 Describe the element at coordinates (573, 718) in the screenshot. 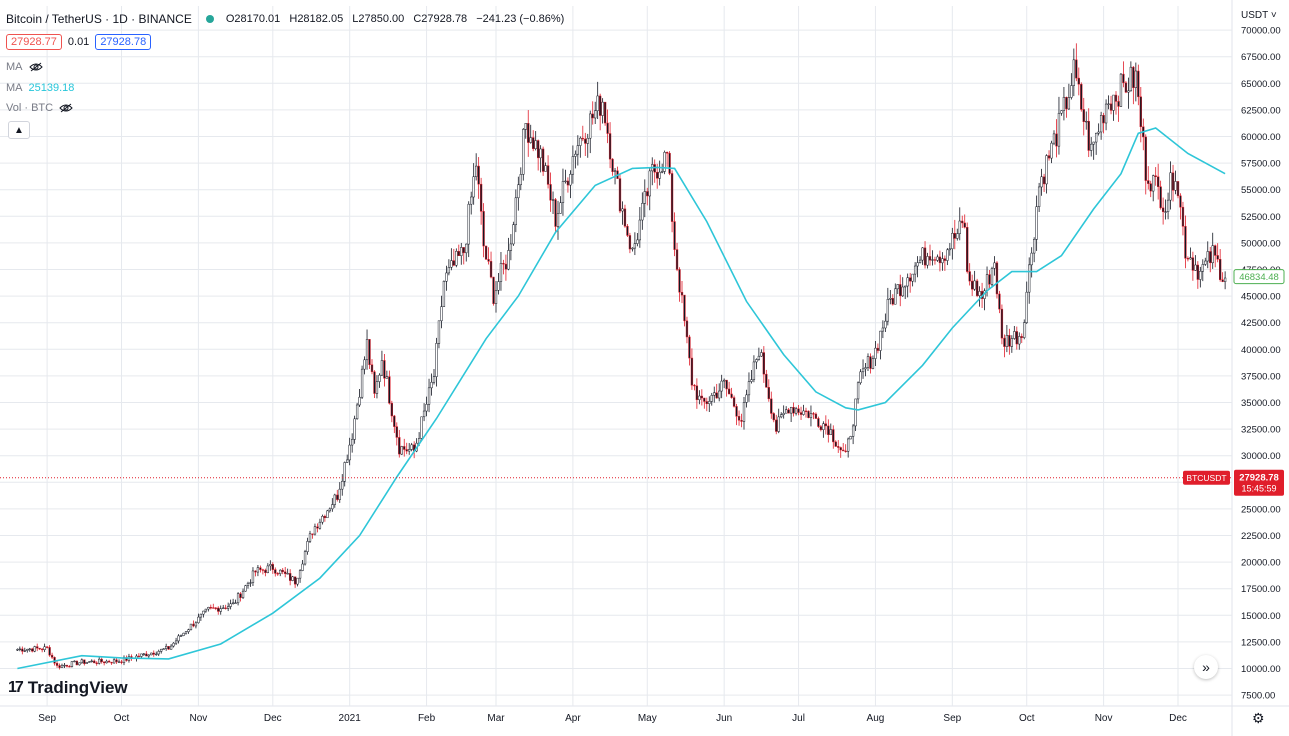

I see `x-tick-label: Apr` at that location.